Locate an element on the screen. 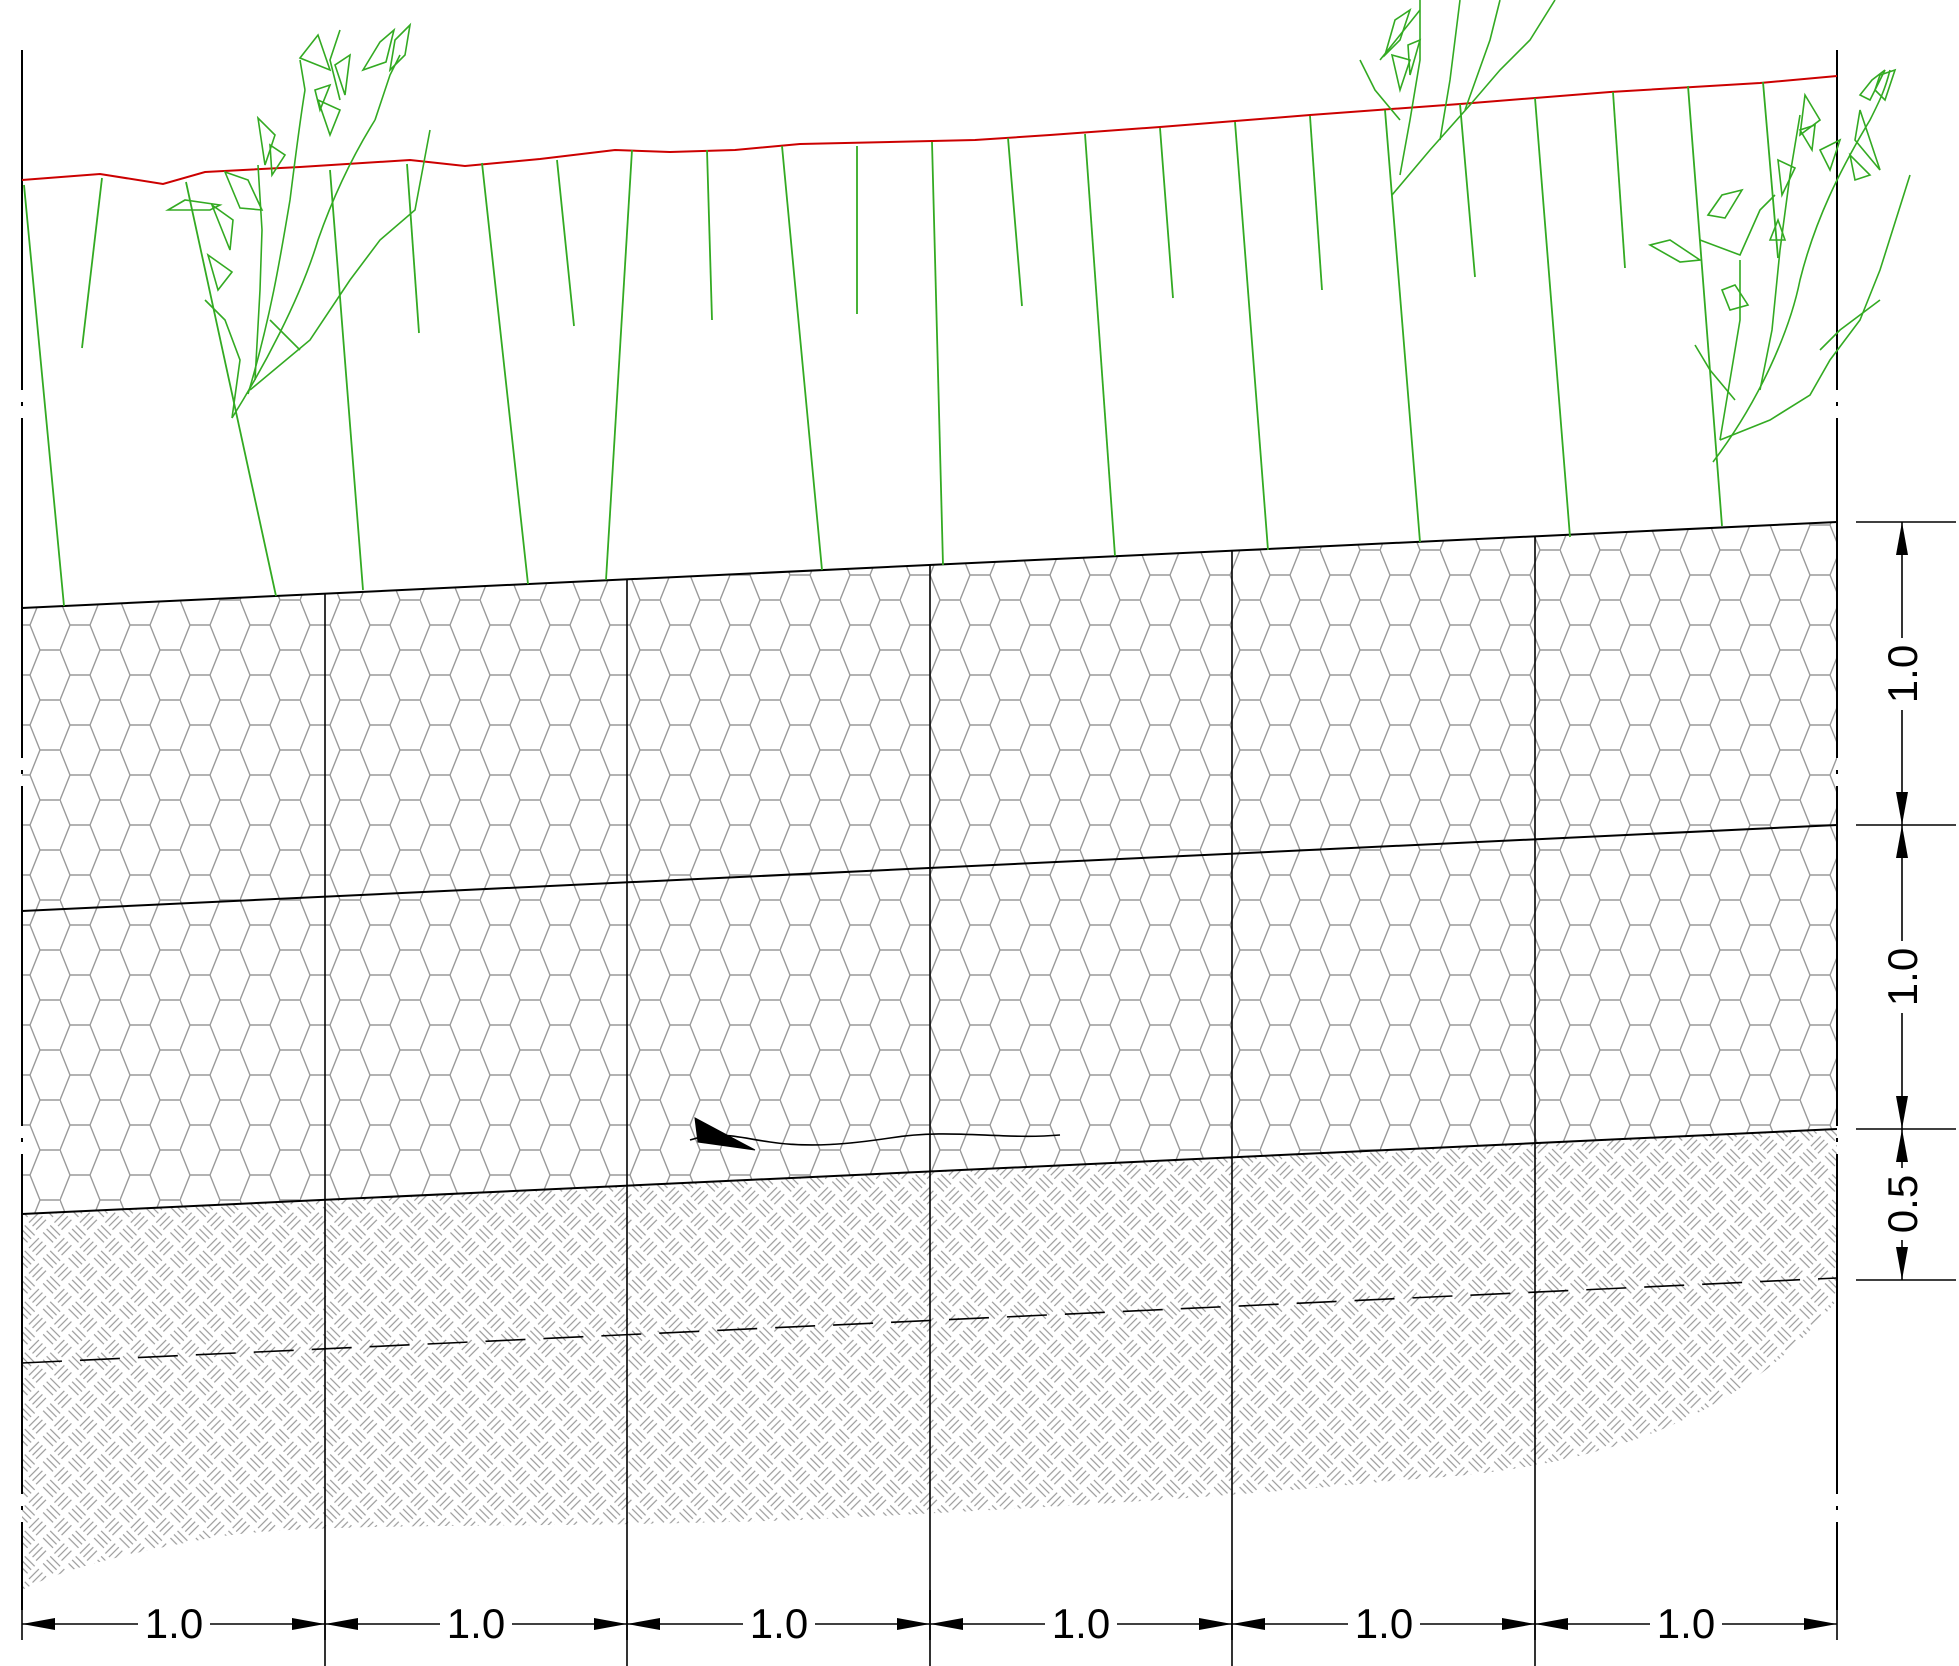  shrub-left-icon is located at coordinates (298, 220).